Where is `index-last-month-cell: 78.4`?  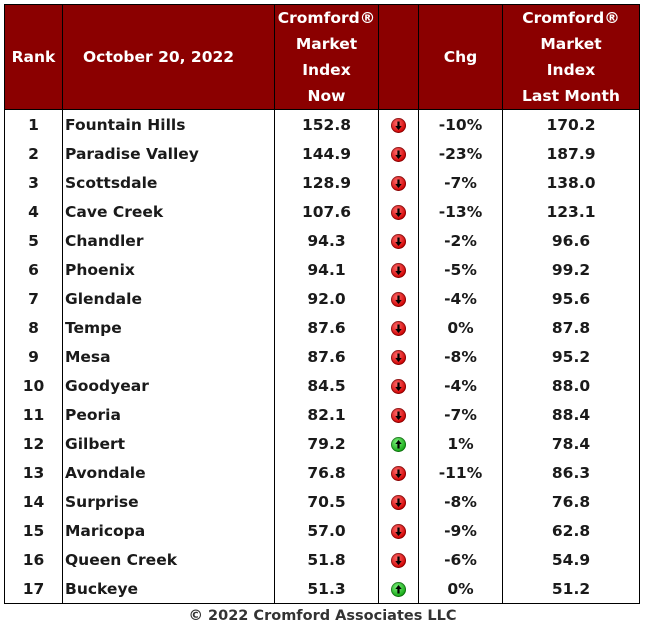 index-last-month-cell: 78.4 is located at coordinates (571, 443).